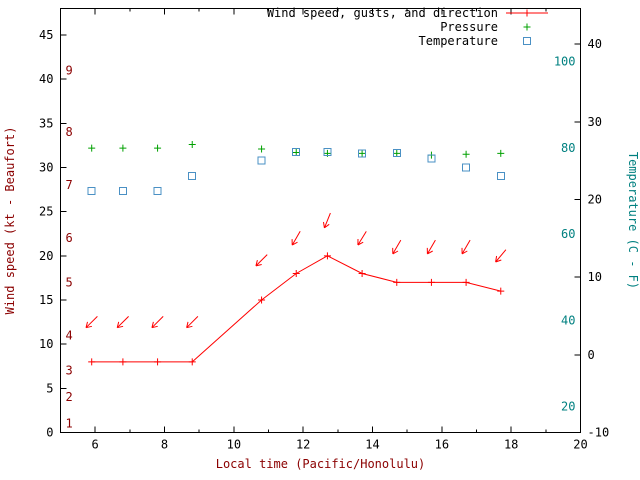  I want to click on legend-wind-sample-marker, so click(527, 13).